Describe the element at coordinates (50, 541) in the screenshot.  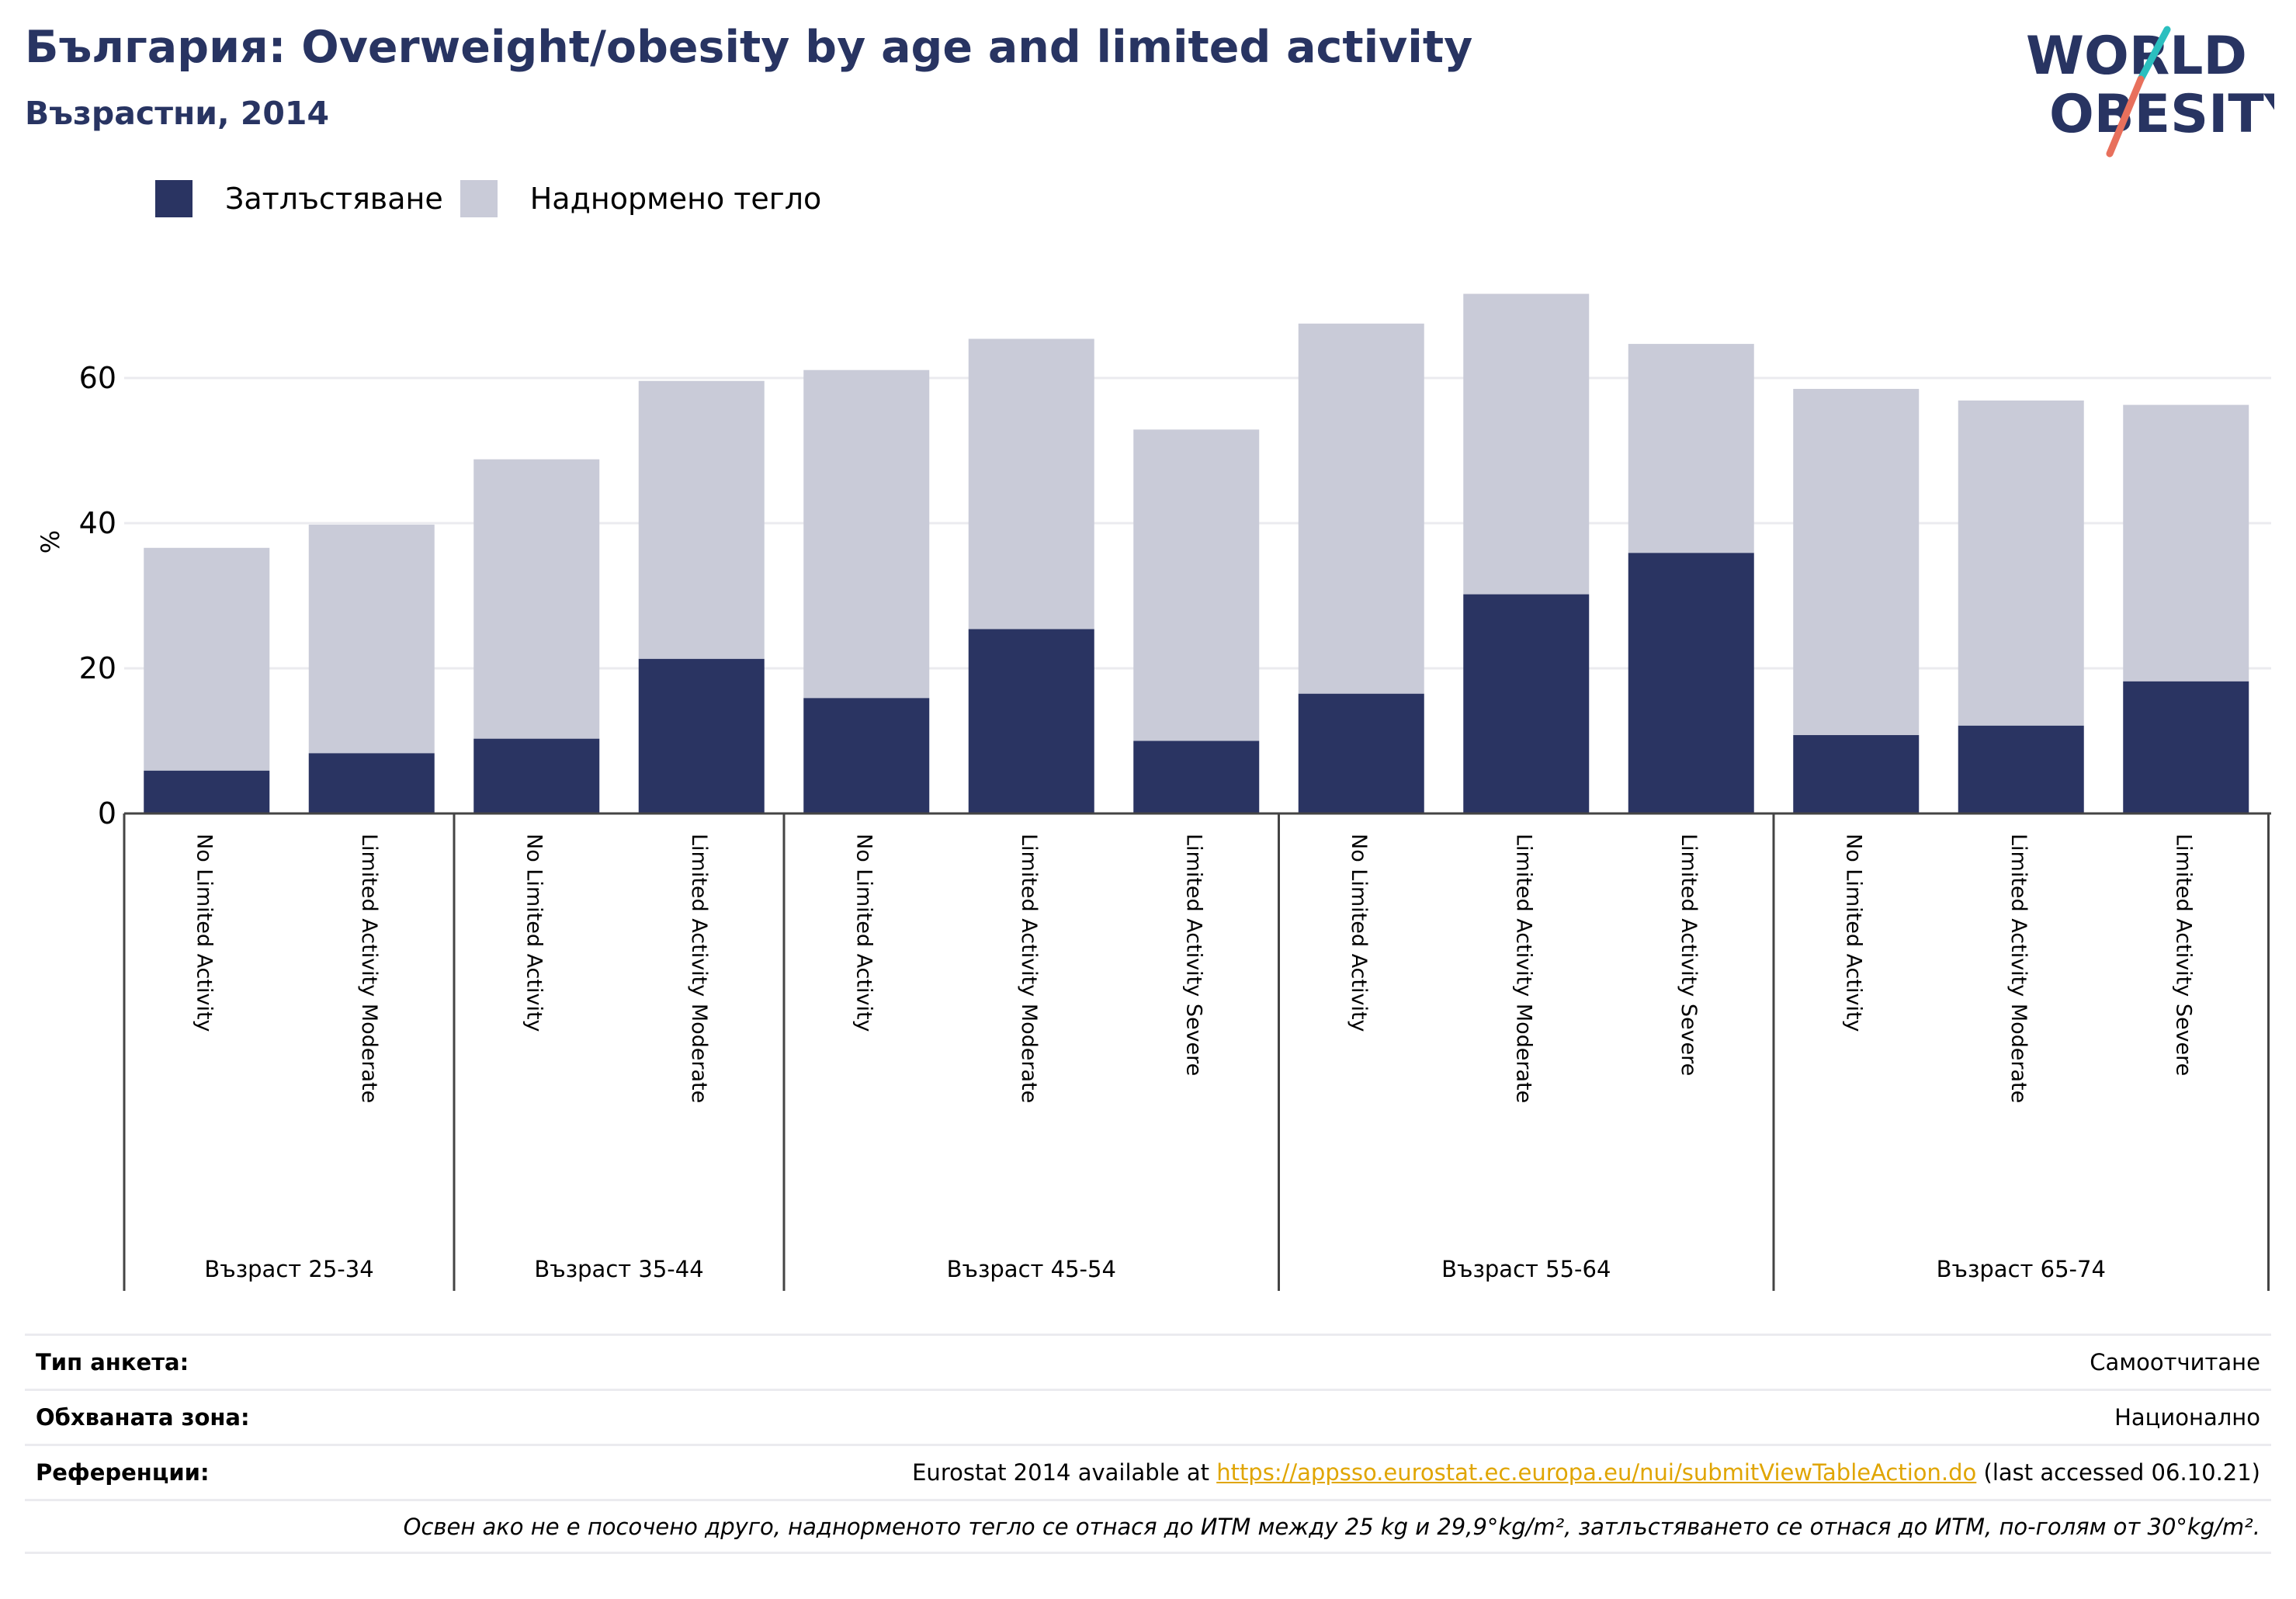
I see `y-axis-label: %` at that location.